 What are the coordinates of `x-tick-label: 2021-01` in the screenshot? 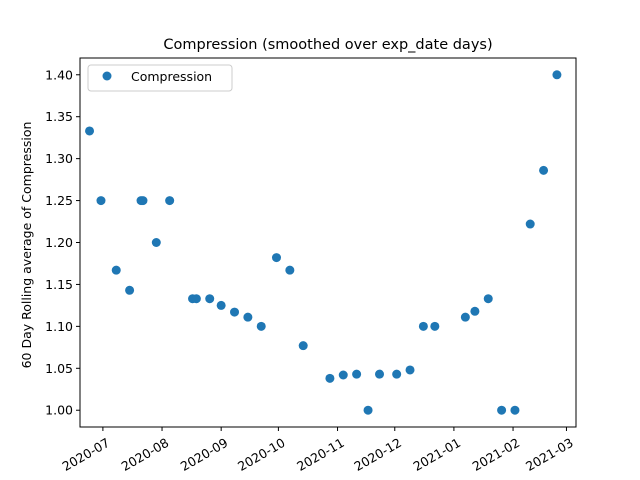 It's located at (436, 454).